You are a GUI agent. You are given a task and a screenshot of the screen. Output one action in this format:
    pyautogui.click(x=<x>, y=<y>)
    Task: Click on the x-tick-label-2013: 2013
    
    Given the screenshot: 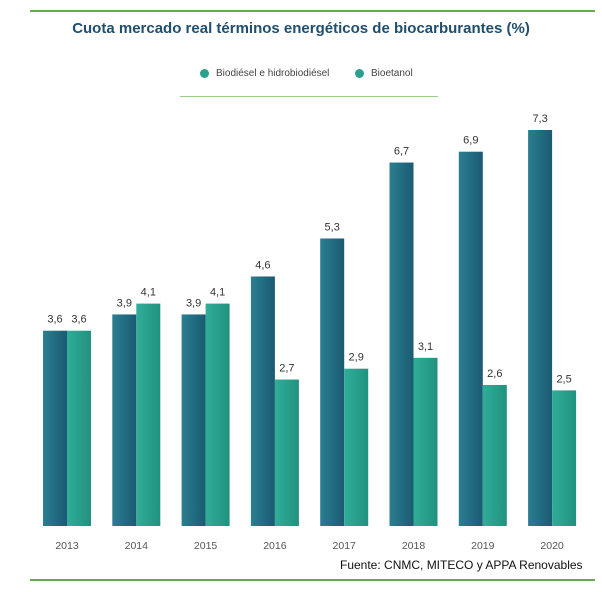 What is the action you would take?
    pyautogui.click(x=67, y=546)
    